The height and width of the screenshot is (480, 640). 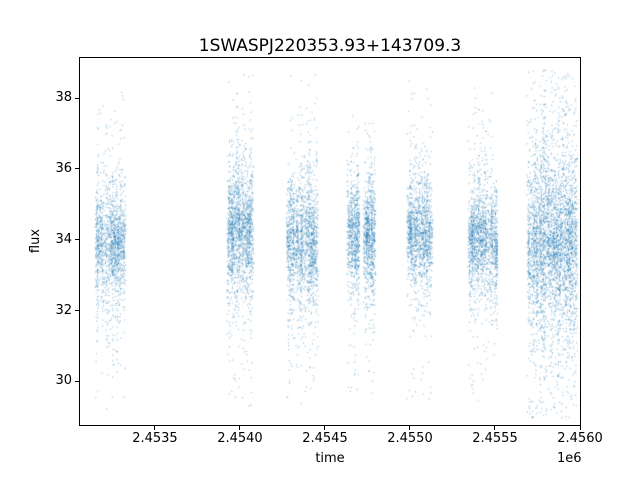 I want to click on y-tick-label: 30, so click(x=63, y=381).